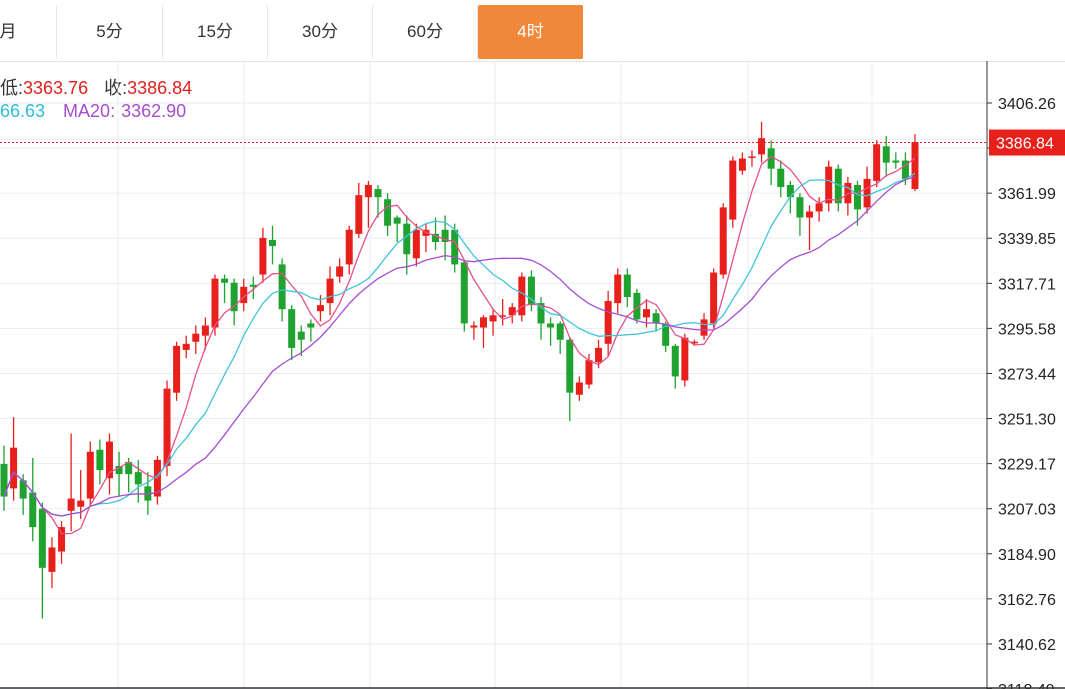  What do you see at coordinates (23, 111) in the screenshot?
I see `ma10-value: 66.63` at bounding box center [23, 111].